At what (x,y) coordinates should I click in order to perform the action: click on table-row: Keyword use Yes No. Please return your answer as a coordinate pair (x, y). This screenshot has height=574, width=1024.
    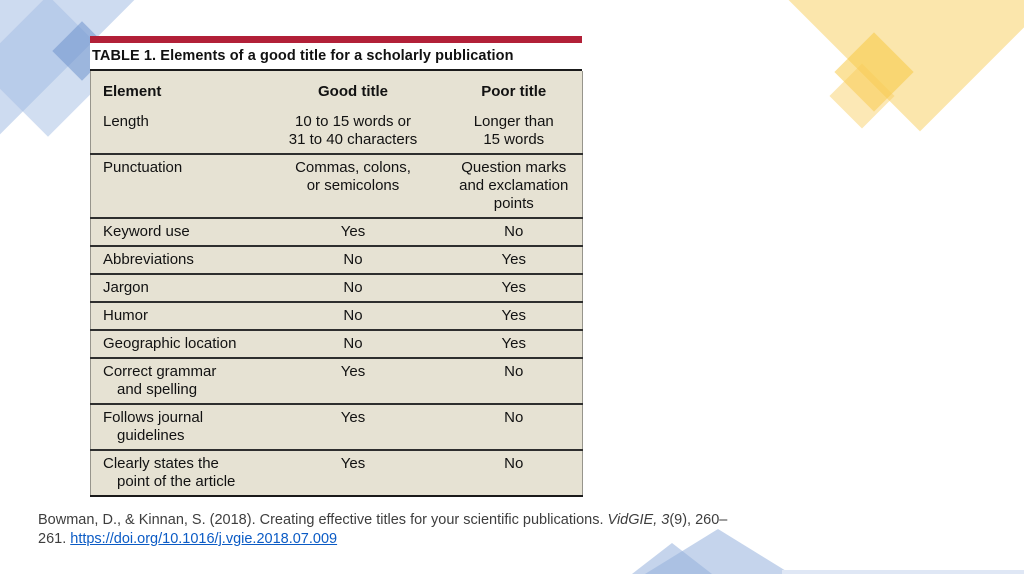
    Looking at the image, I should click on (336, 231).